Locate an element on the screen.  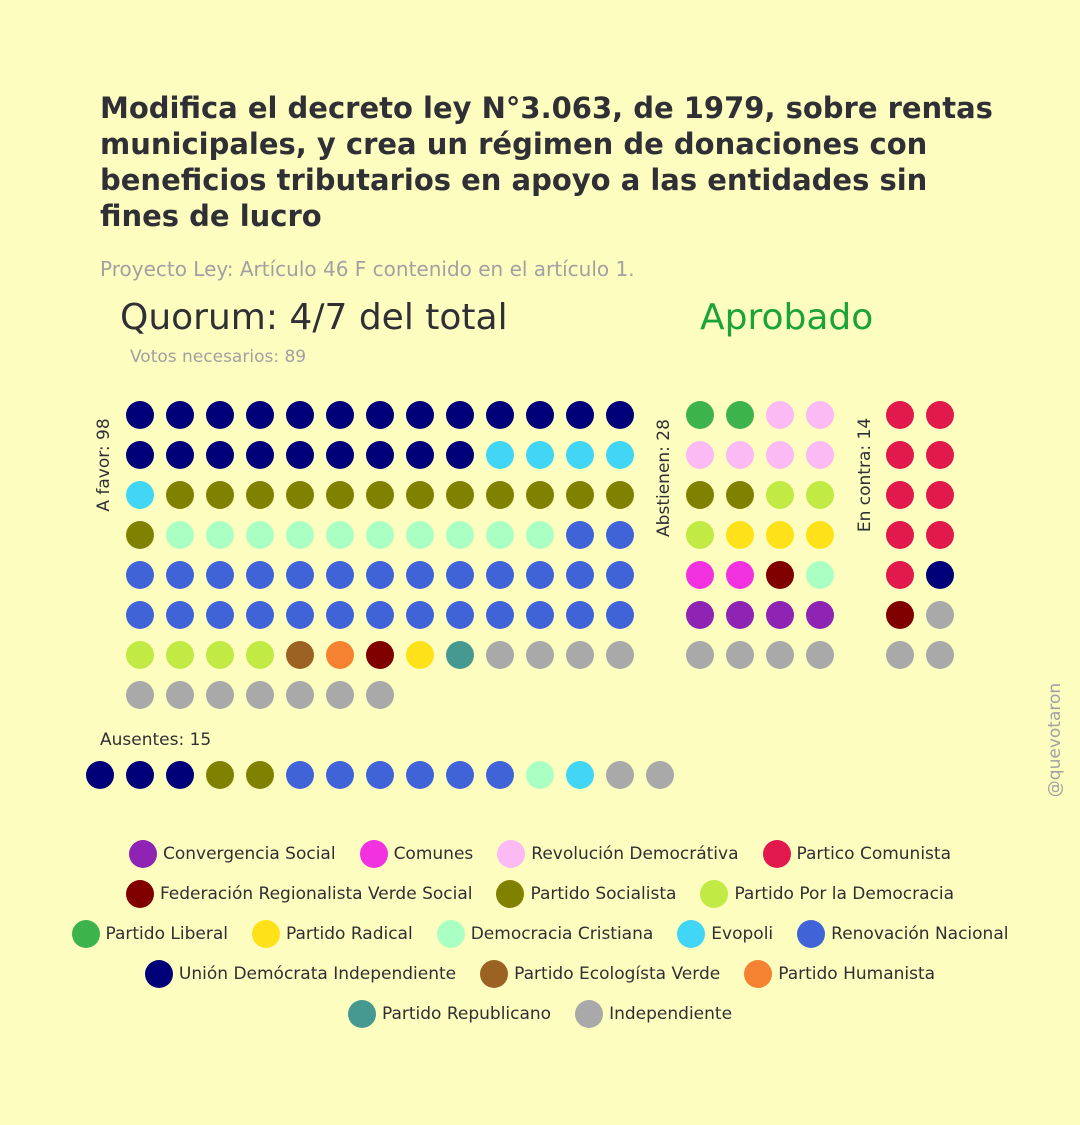
legend-row: Partido Republicano Independiente is located at coordinates (540, 1014).